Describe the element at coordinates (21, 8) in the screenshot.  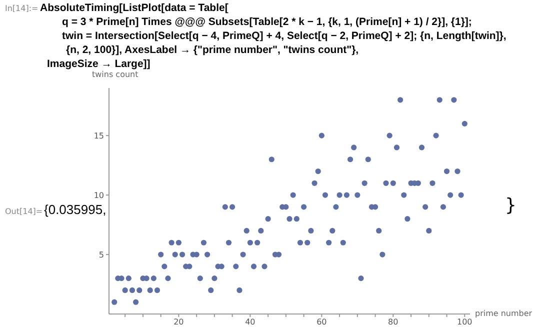
I see `text: In[14]:=` at that location.